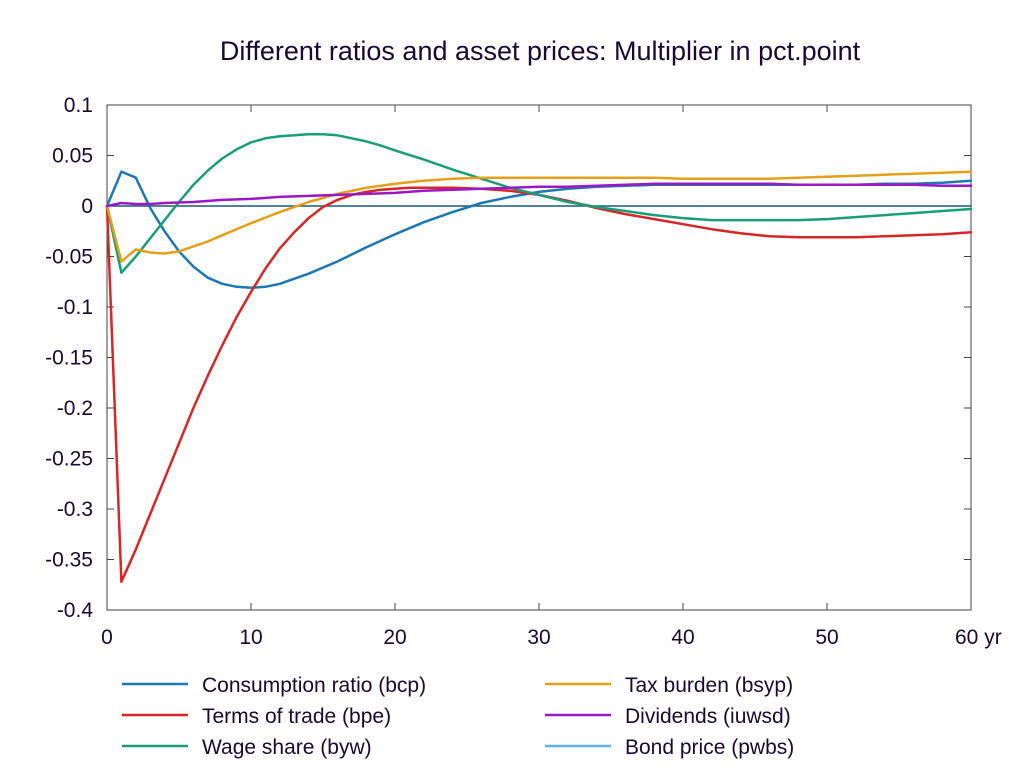 Image resolution: width=1024 pixels, height=778 pixels. What do you see at coordinates (78, 105) in the screenshot?
I see `y-tick-label: 0.1` at bounding box center [78, 105].